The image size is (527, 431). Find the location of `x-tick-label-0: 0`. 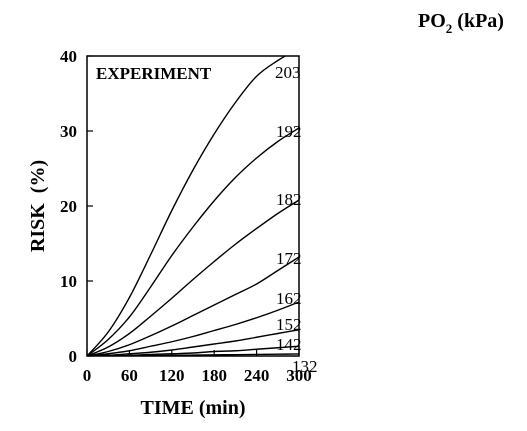

x-tick-label-0: 0 is located at coordinates (87, 375).